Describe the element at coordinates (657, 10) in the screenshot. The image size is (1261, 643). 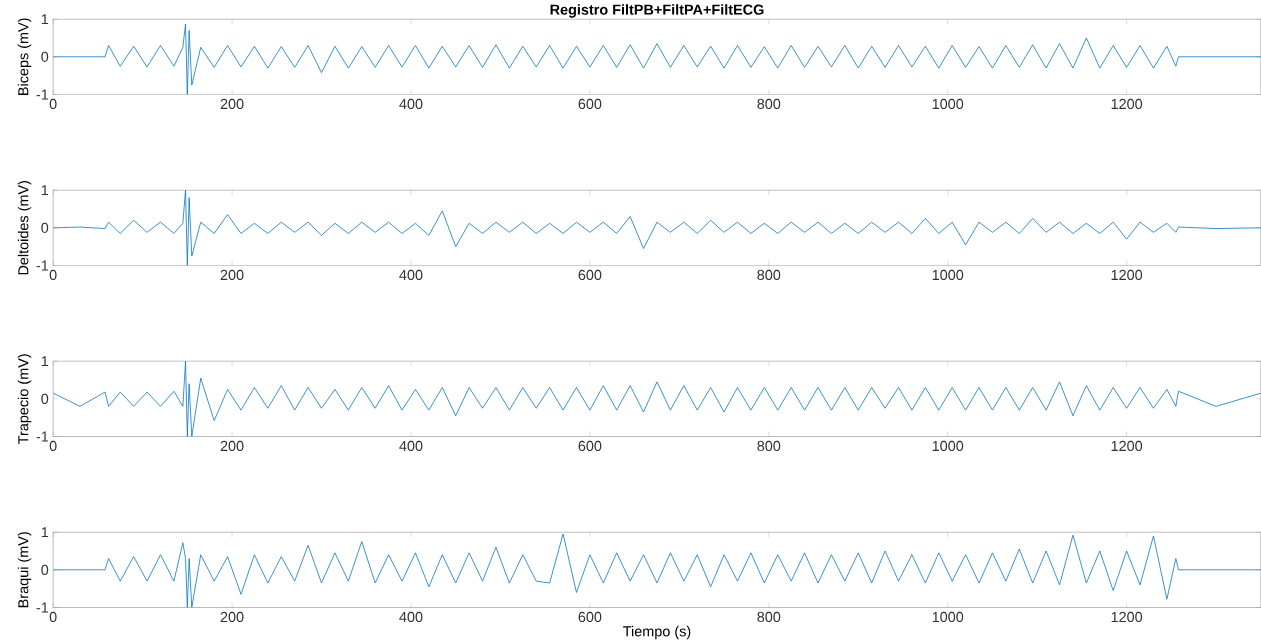
I see `chart-title: Registro FiltPB+FiltPA+FiltECG` at that location.